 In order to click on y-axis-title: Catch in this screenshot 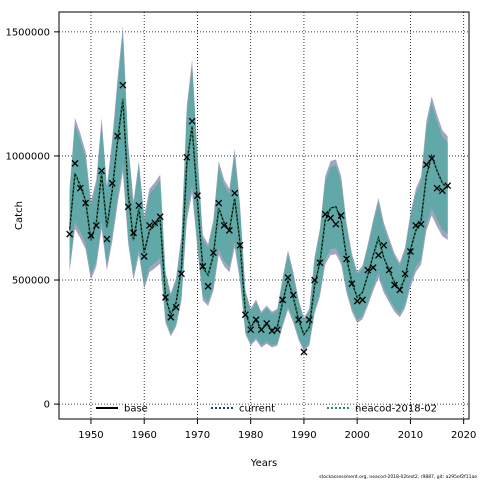, I will do `click(19, 215)`.